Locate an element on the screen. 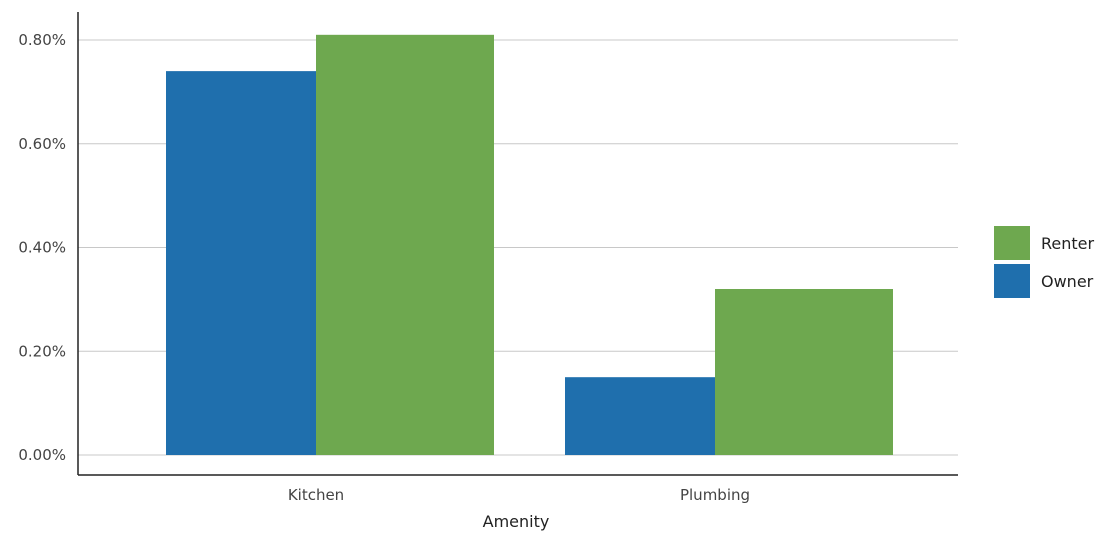  bar-owner-kitchen is located at coordinates (241, 263).